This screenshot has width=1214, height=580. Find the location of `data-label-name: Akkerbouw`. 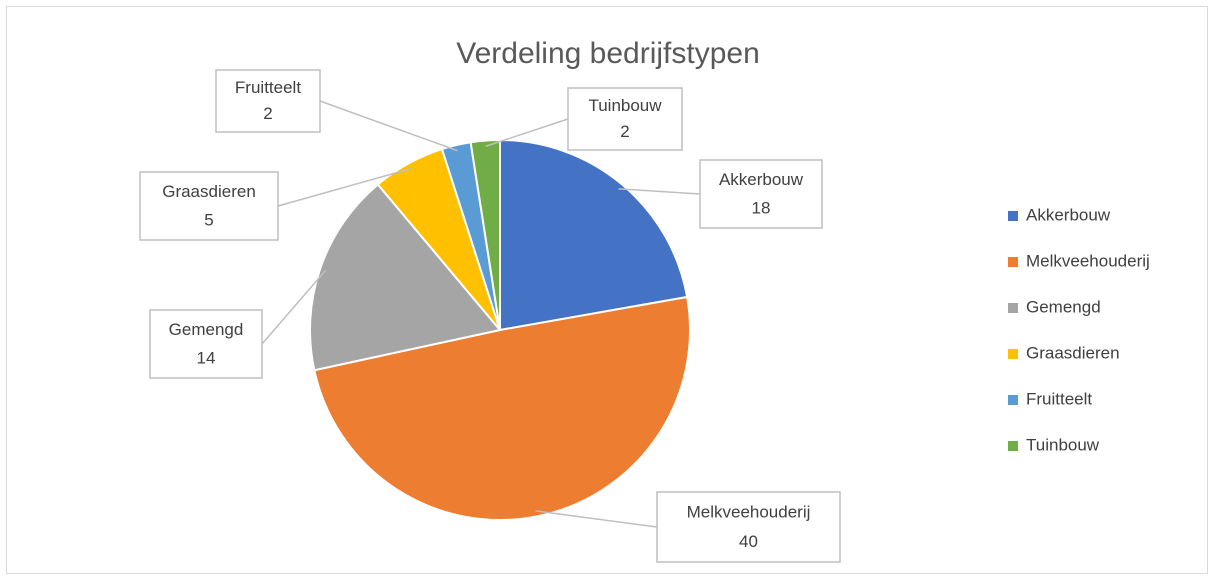

data-label-name: Akkerbouw is located at coordinates (761, 179).